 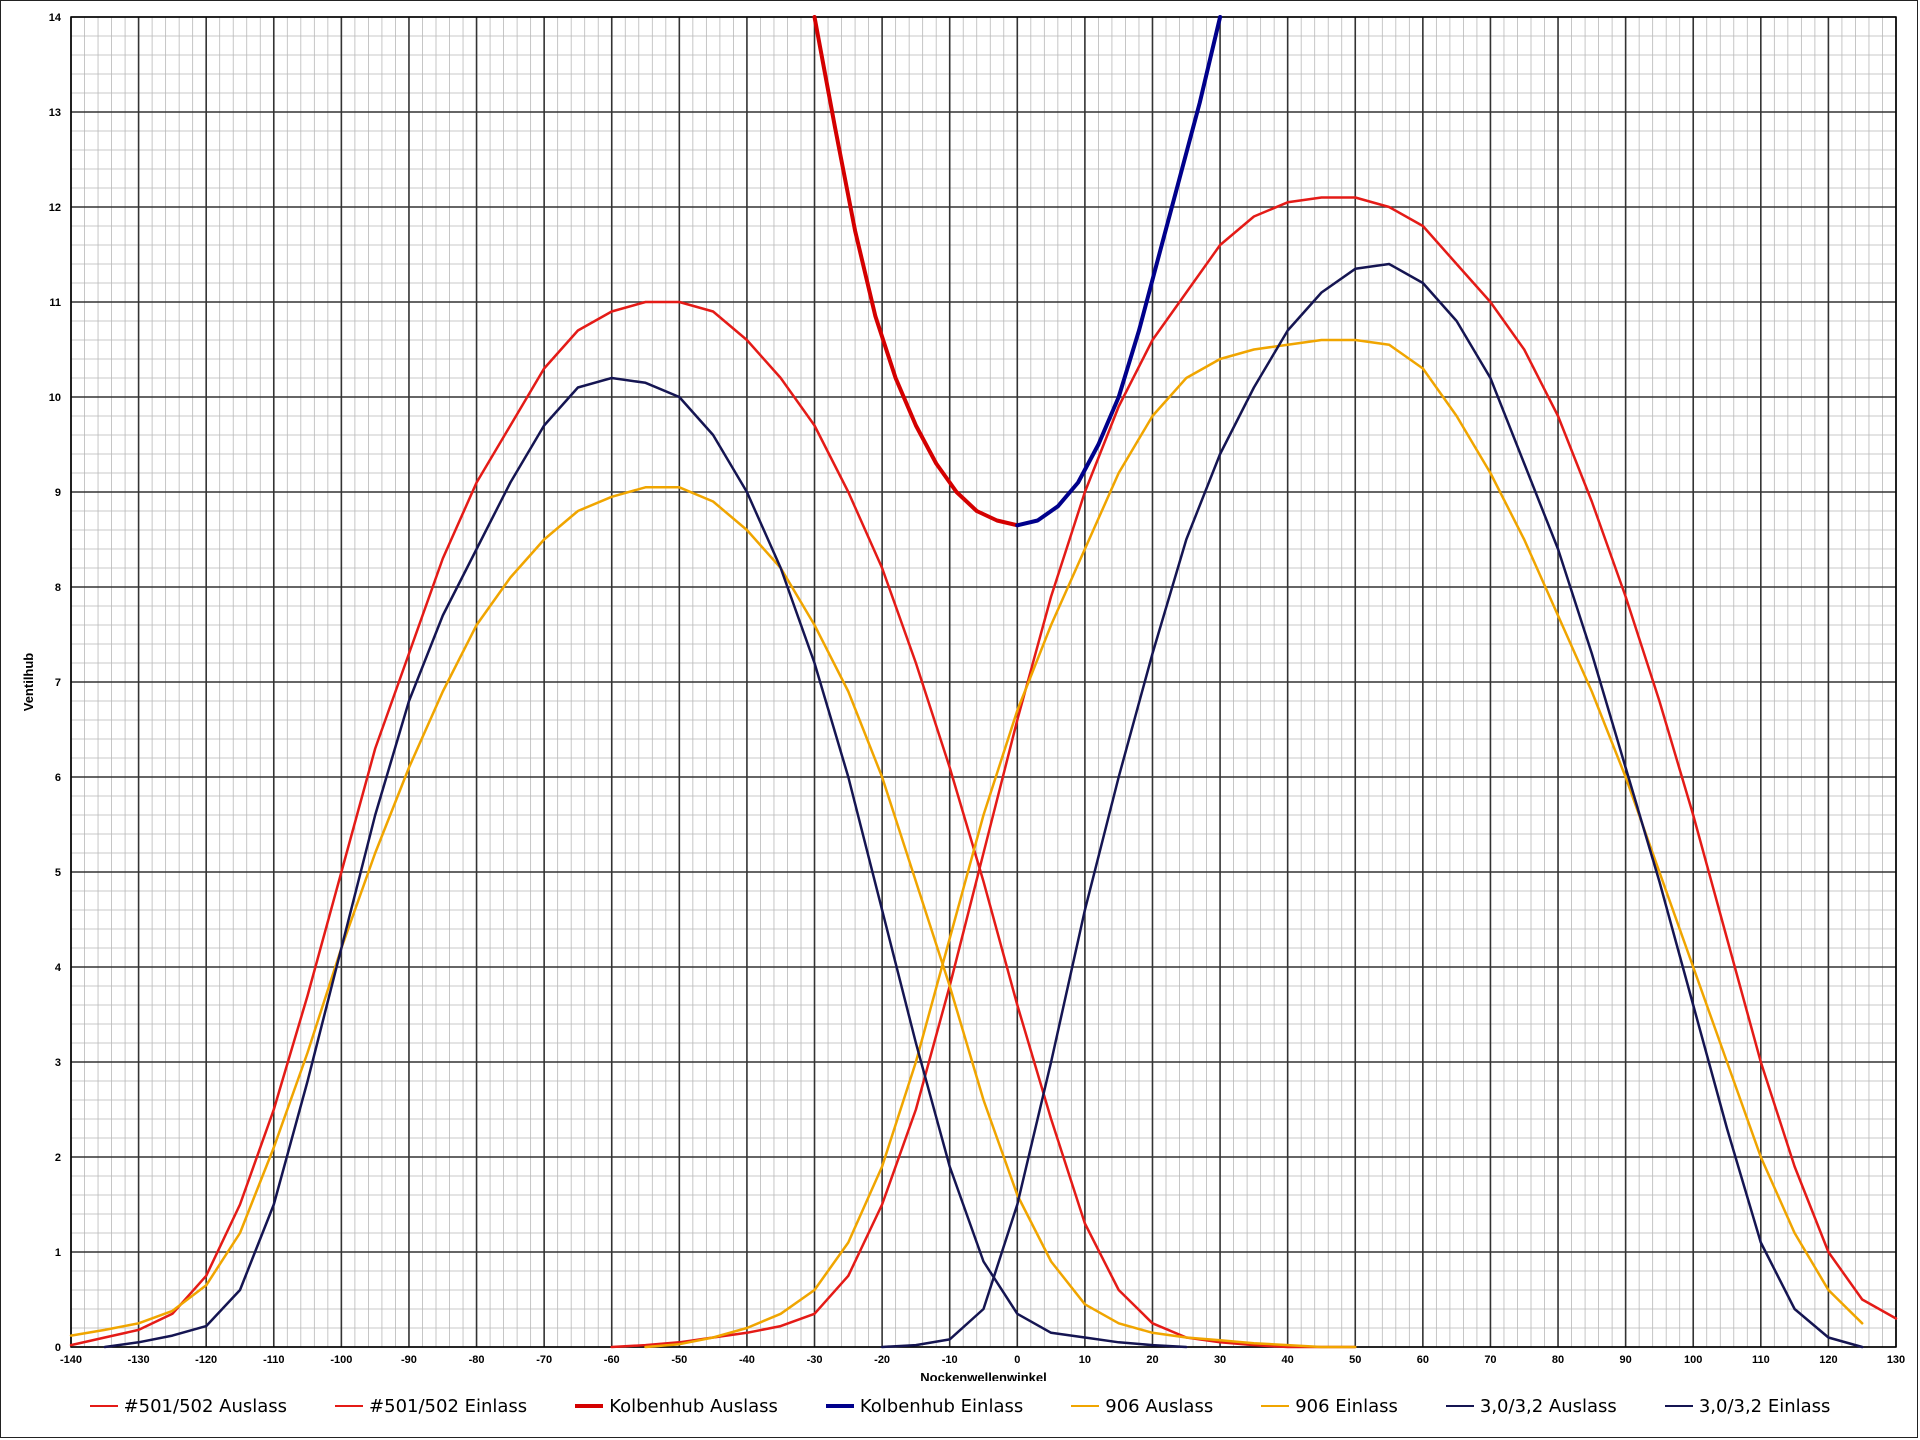 I want to click on x-tick-label: -130, so click(x=139, y=1360).